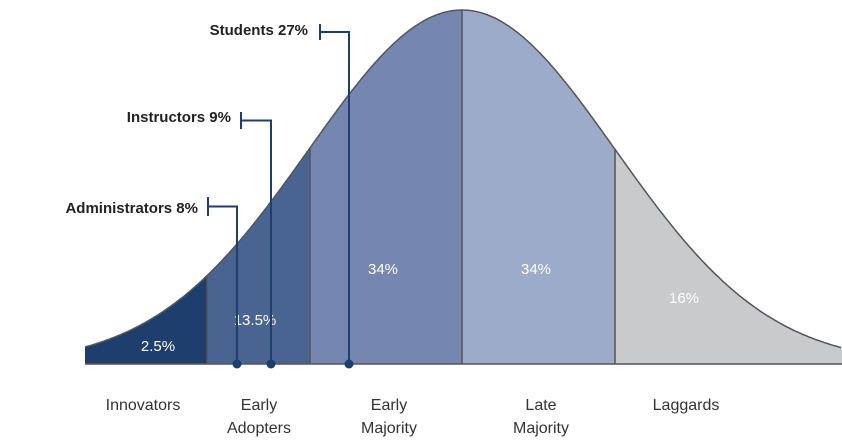  I want to click on segment-early-adopters, so click(258, 255).